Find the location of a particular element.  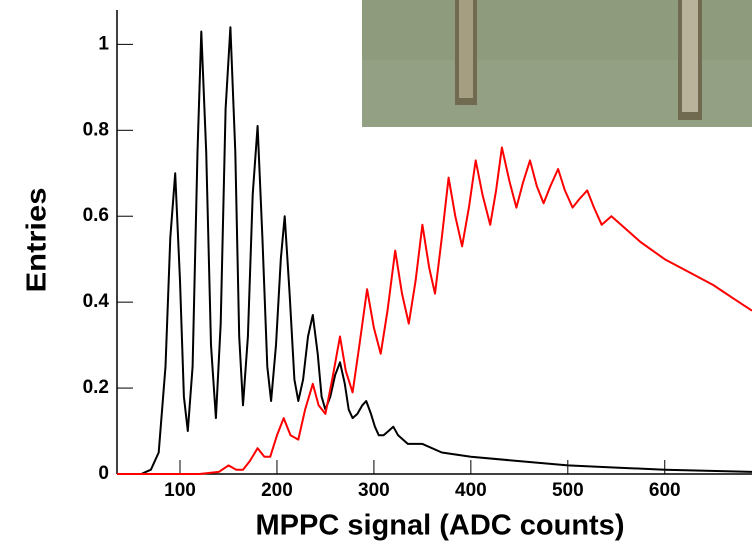

y-tick-label: 1 is located at coordinates (103, 43).